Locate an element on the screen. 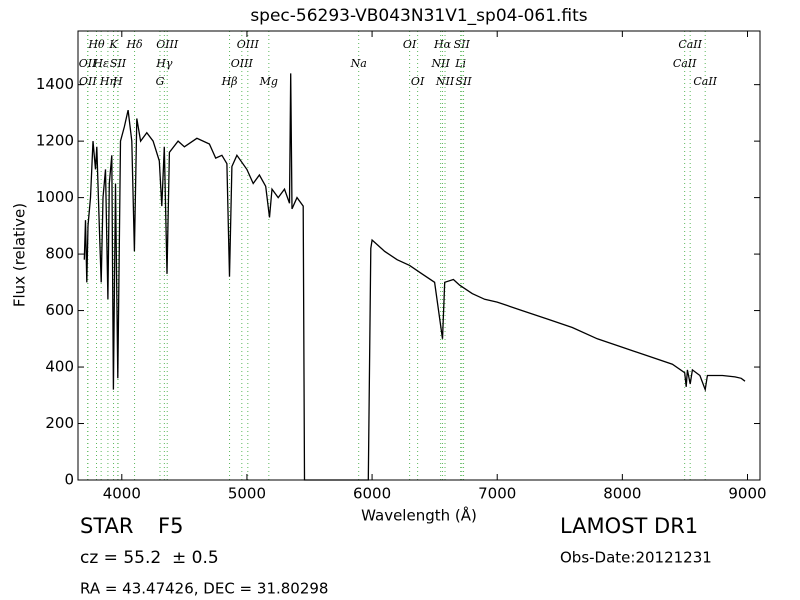 Image resolution: width=800 pixels, height=600 pixels. object-class: STAR is located at coordinates (106, 526).